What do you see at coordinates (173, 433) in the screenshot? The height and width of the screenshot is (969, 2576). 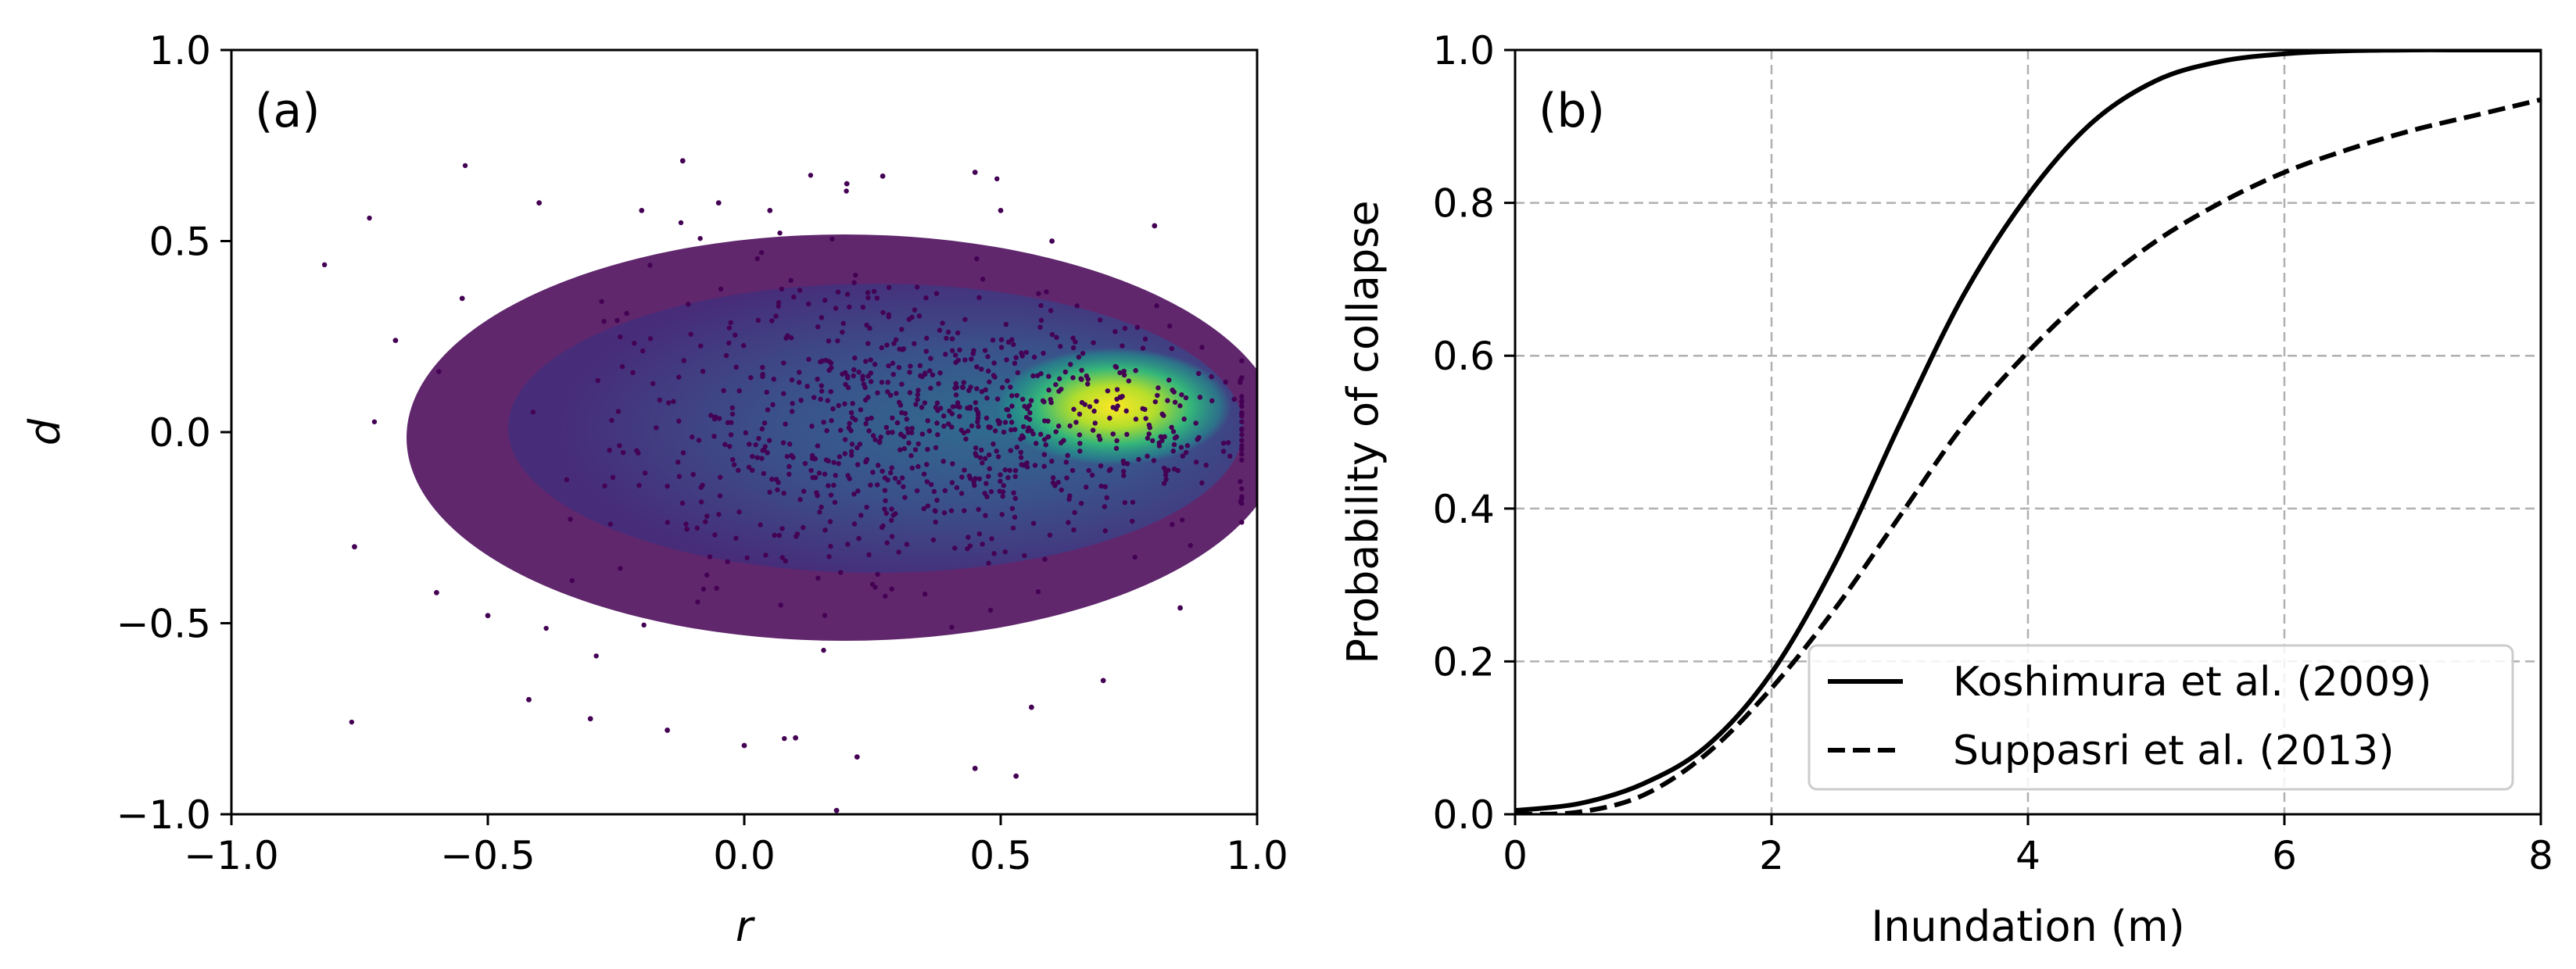 I see `y-axis-ticks-a: 1.0 0.5 0.0 −0.5 −1.0` at bounding box center [173, 433].